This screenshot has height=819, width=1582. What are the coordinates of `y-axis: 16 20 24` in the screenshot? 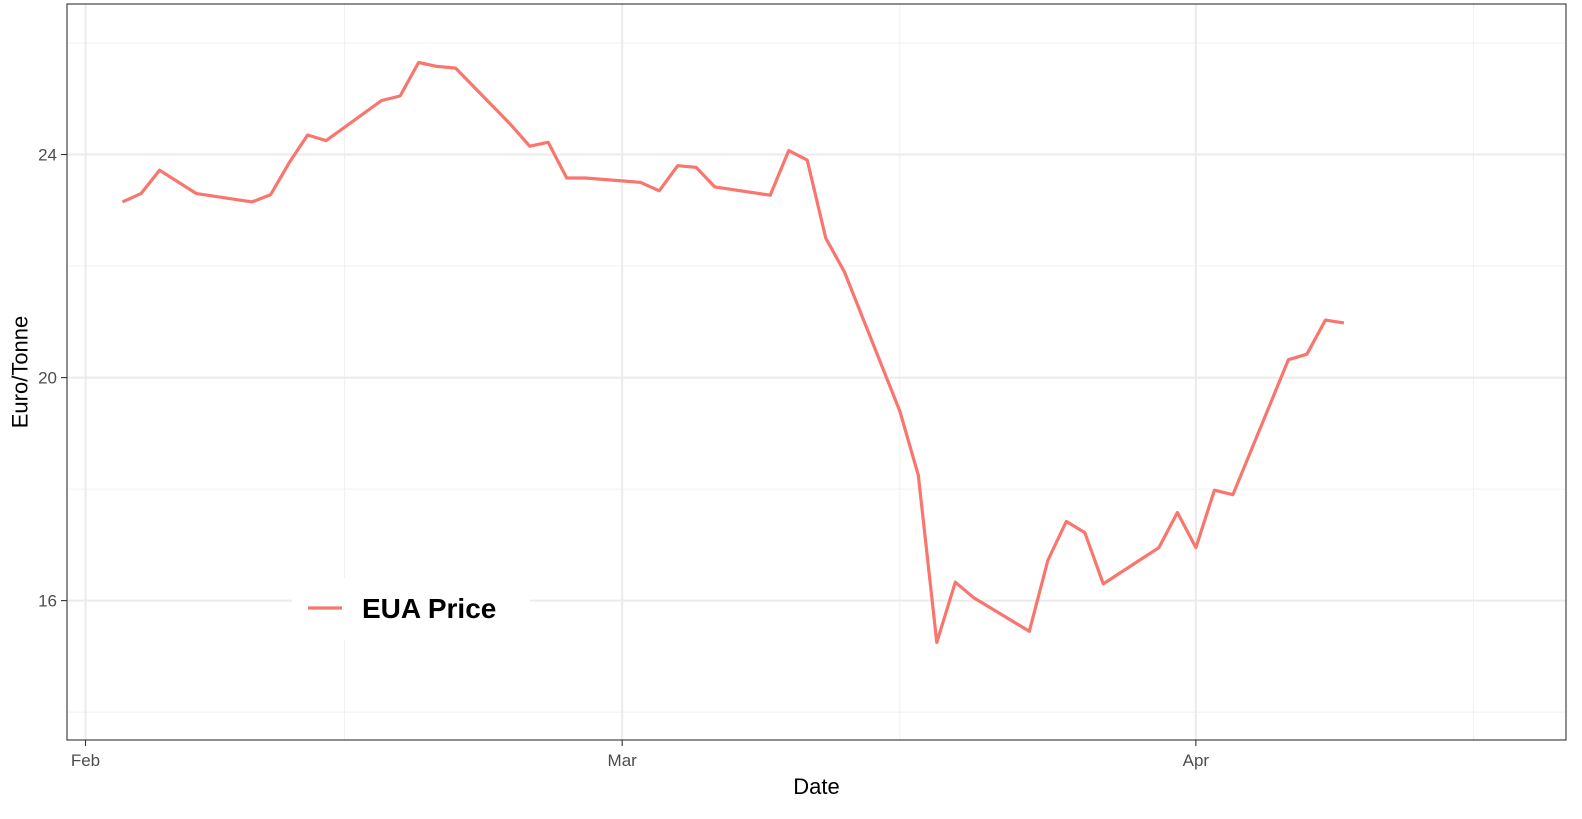 It's located at (52, 378).